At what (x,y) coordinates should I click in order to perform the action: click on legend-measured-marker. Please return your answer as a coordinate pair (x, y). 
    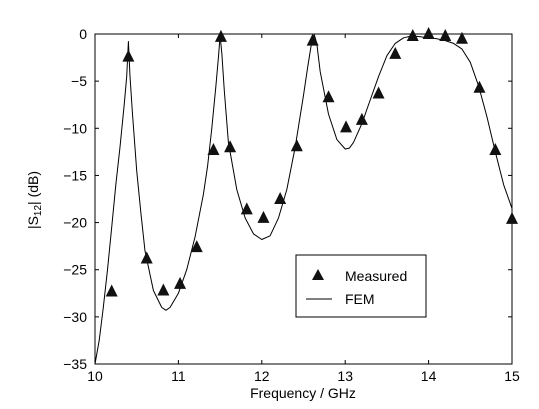
    Looking at the image, I should click on (318, 274).